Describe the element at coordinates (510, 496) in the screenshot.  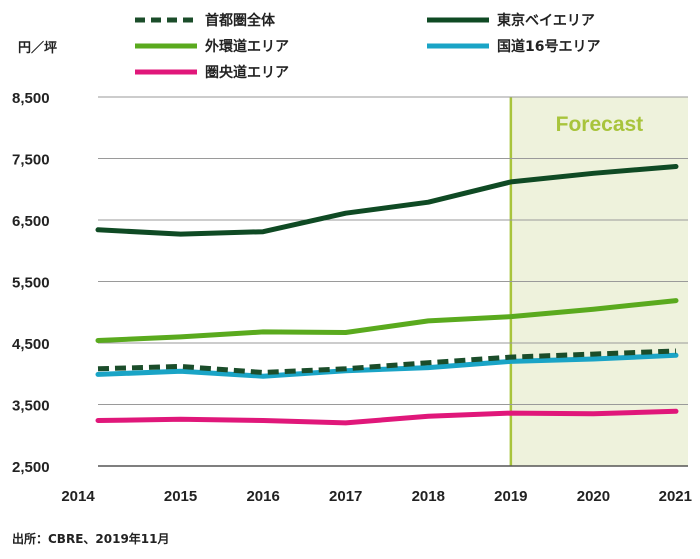
I see `x-tick-label: 2019` at that location.